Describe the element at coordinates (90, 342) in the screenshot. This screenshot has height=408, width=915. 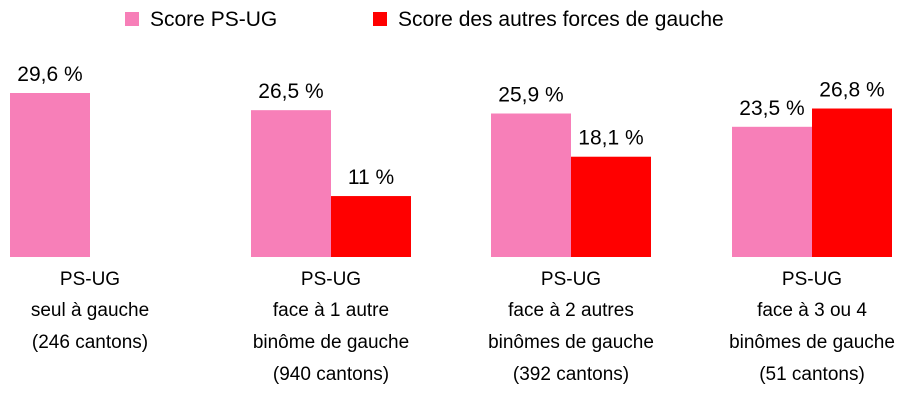
I see `category-label-0-line-2: (246 cantons)` at that location.